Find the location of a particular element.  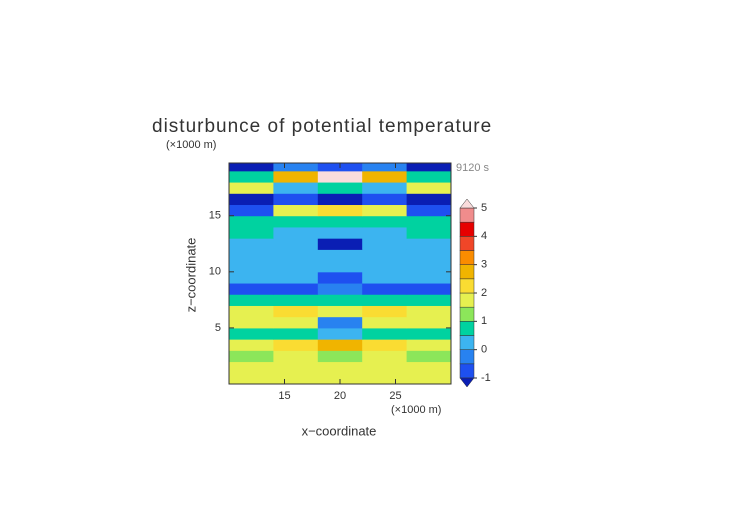

colorbar-tick-label: 1 is located at coordinates (484, 321).